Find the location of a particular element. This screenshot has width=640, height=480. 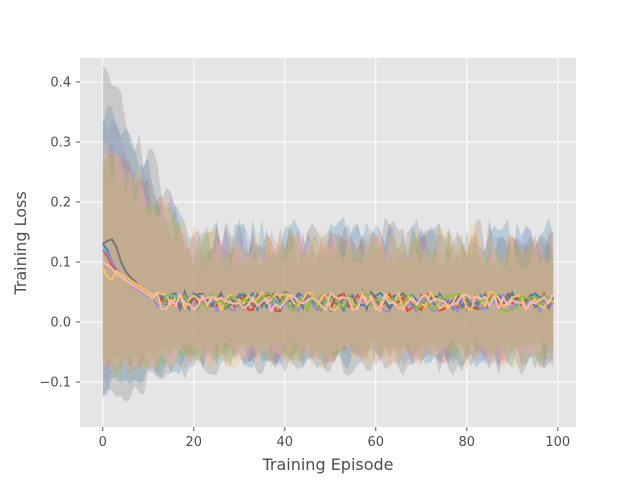

y-tick-label: 0.3 is located at coordinates (60, 143).